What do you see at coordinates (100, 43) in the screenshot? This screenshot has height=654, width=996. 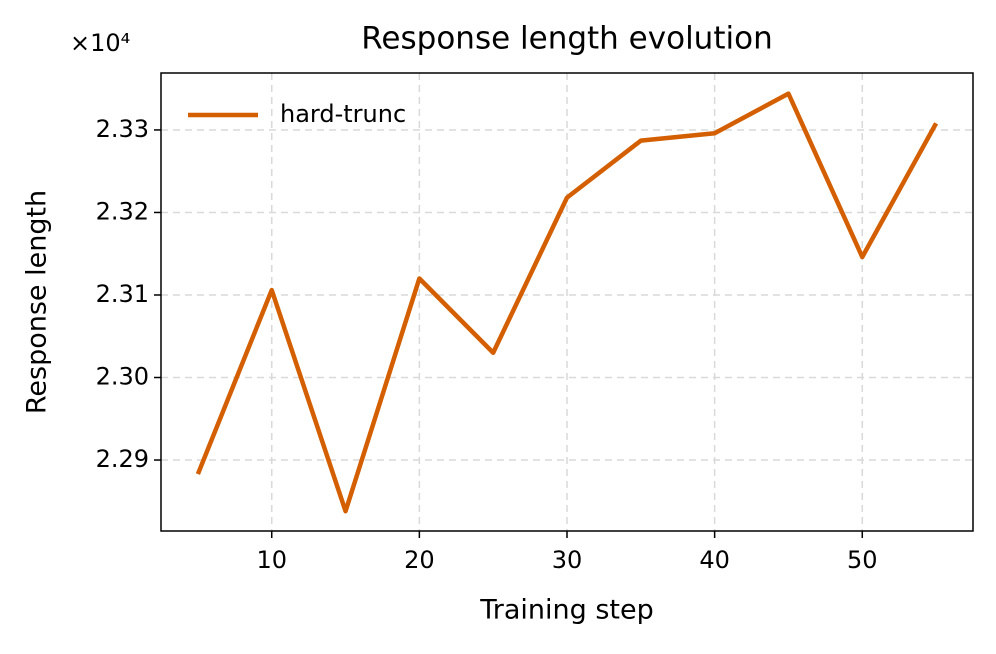 I see `y-offset-label: ×10⁴` at bounding box center [100, 43].